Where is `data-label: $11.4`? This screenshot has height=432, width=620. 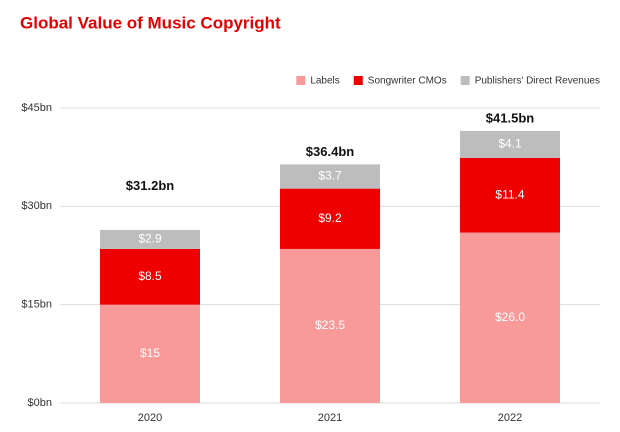 data-label: $11.4 is located at coordinates (509, 194).